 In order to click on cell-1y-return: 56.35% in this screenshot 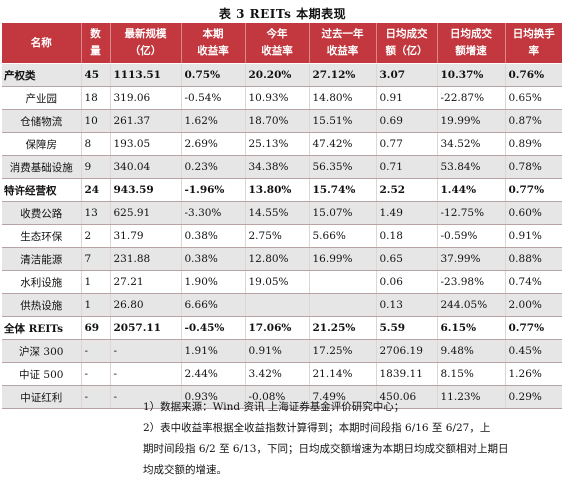, I will do `click(343, 167)`.